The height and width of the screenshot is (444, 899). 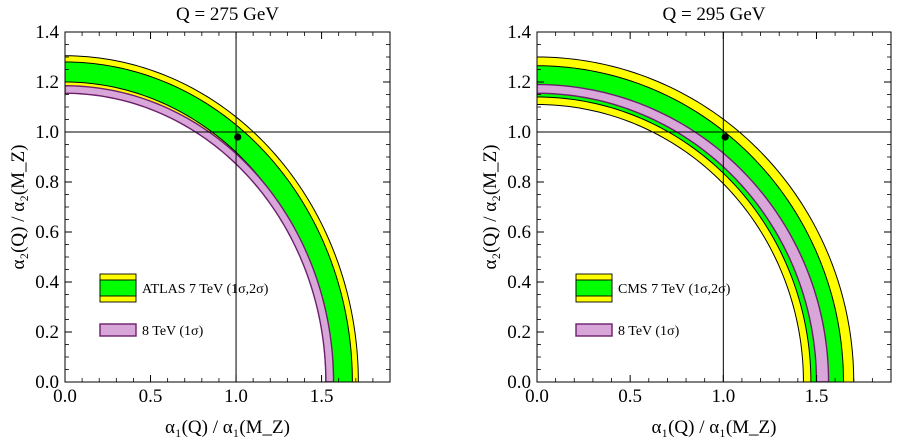 I want to click on legend-label-7tev: ATLAS 7 TeV (1σ,2σ), so click(x=205, y=289).